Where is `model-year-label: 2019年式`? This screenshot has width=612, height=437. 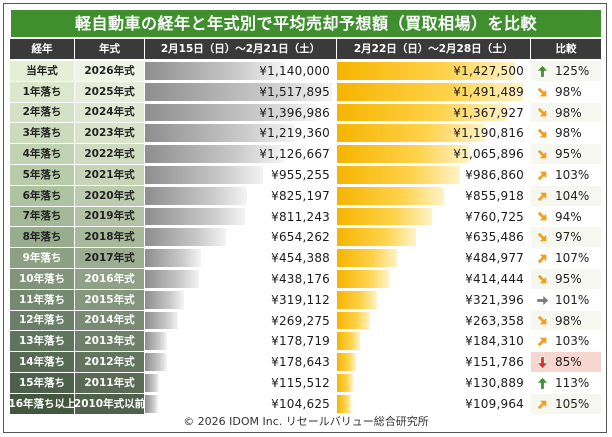 model-year-label: 2019年式 is located at coordinates (109, 216).